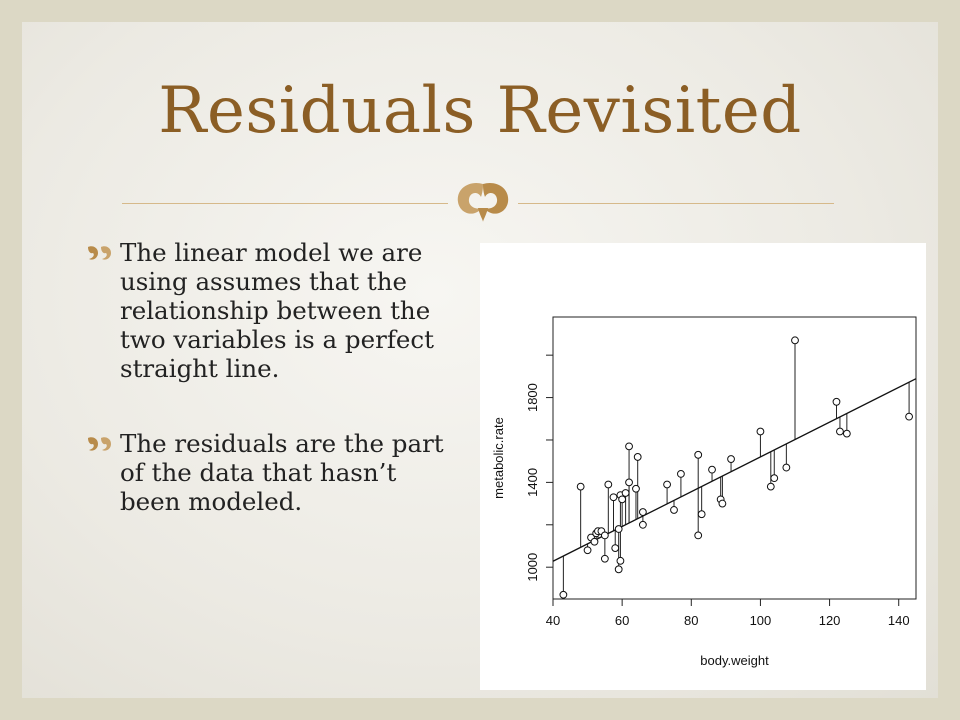 This screenshot has height=720, width=960. I want to click on fleuron-icon, so click(483, 202).